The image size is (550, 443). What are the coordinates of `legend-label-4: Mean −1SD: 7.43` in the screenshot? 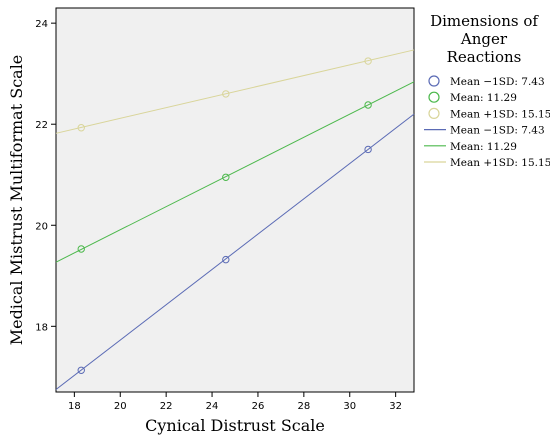 It's located at (497, 131).